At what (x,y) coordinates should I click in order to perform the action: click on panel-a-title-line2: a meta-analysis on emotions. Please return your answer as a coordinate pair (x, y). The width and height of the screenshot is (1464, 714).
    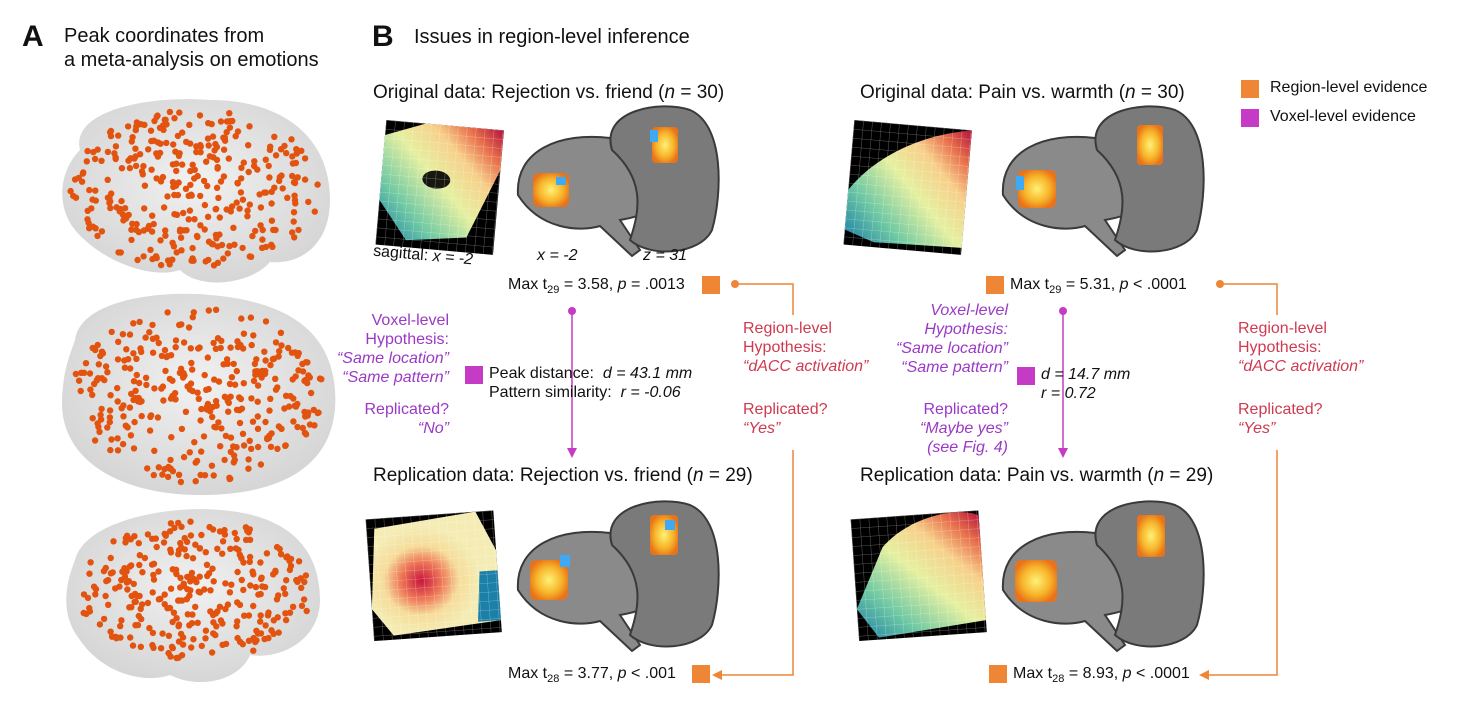
    Looking at the image, I should click on (191, 60).